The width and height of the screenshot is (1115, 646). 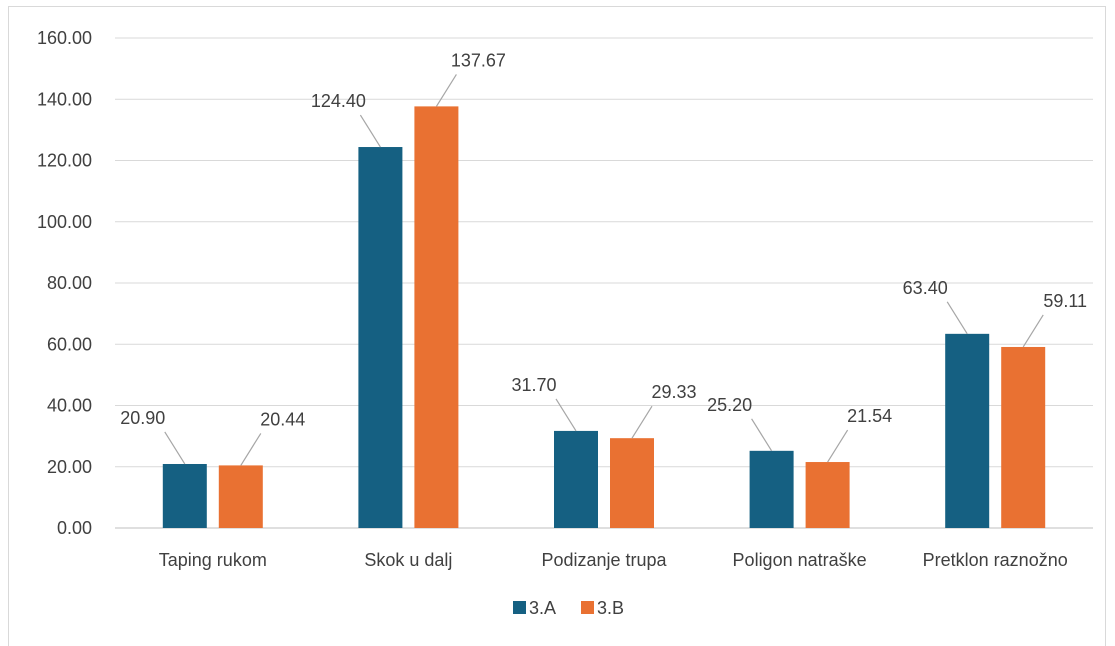 I want to click on category-label: Poligon natraške, so click(x=800, y=560).